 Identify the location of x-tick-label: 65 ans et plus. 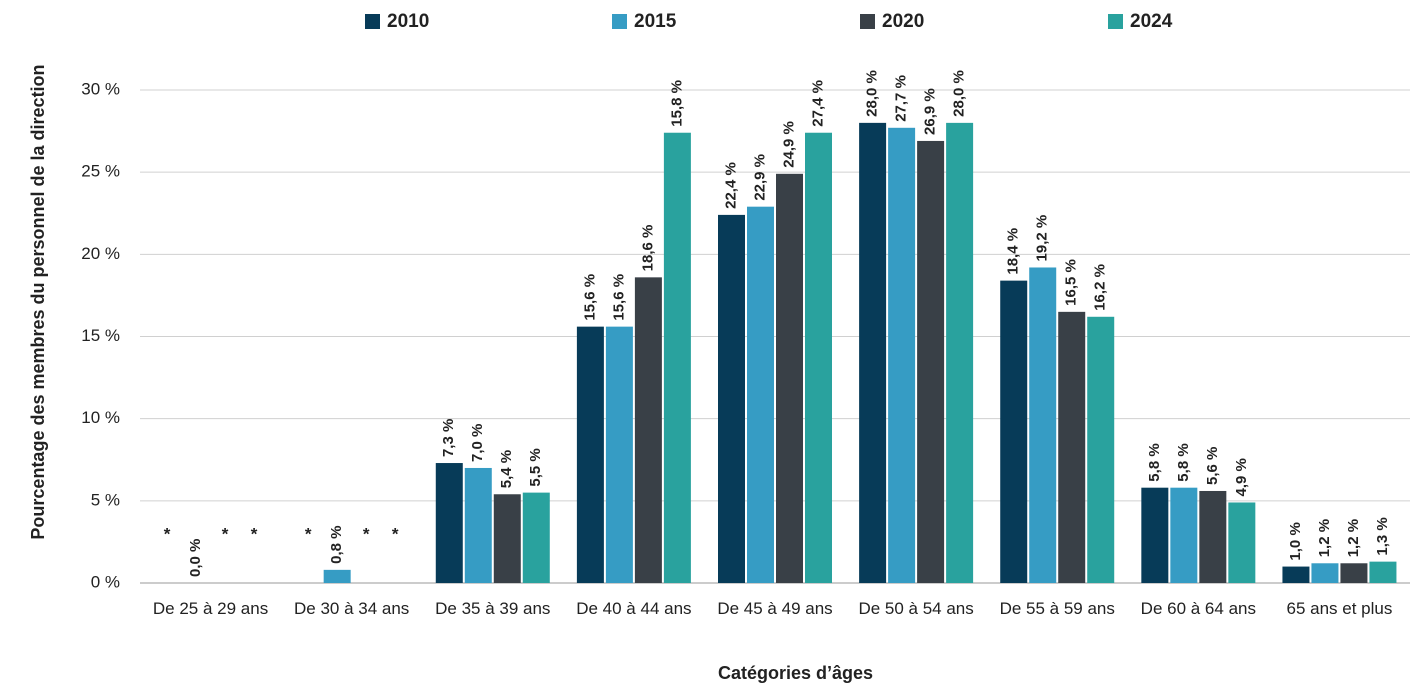
(1339, 608).